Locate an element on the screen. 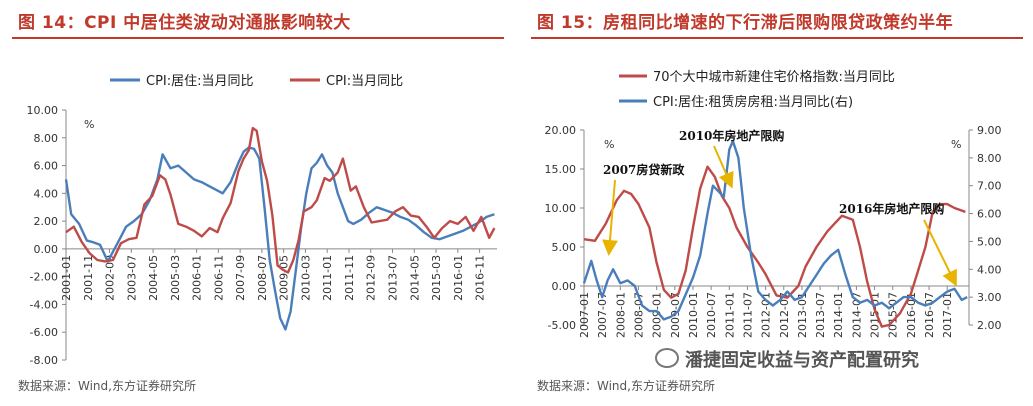  right-y-tick-label: 0.00 is located at coordinates (564, 286).